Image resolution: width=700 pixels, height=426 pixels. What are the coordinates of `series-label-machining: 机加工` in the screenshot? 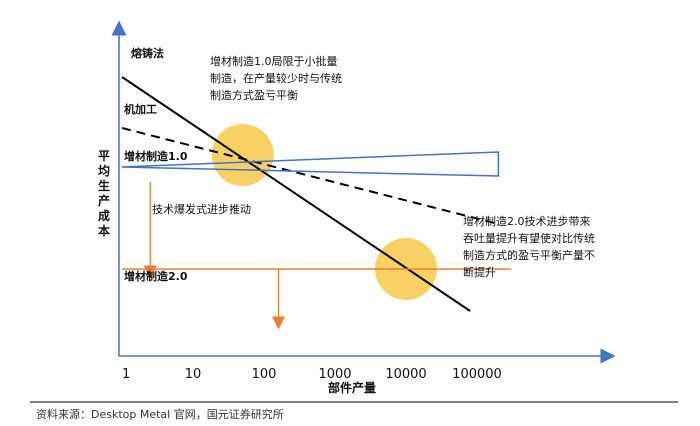 It's located at (140, 109).